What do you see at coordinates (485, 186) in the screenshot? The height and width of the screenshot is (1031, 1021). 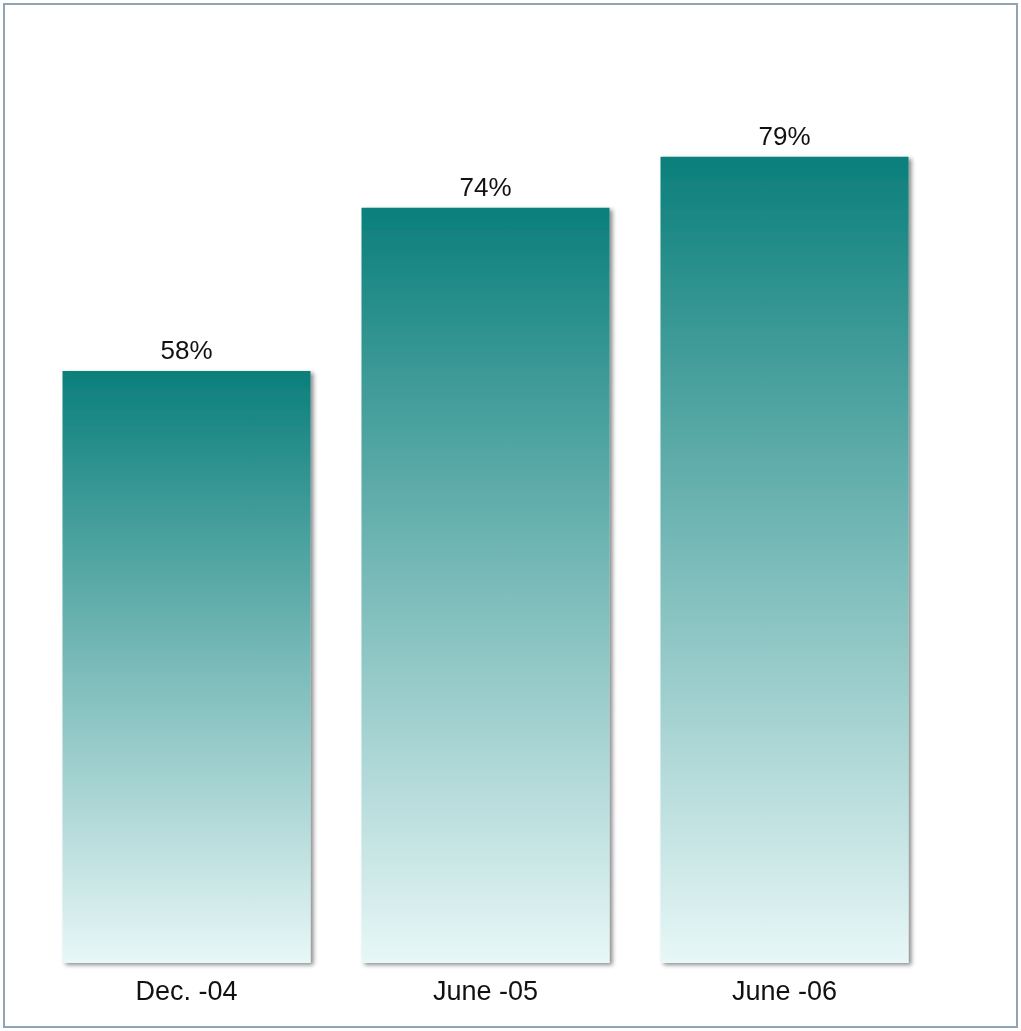 I see `data-label: 74%` at bounding box center [485, 186].